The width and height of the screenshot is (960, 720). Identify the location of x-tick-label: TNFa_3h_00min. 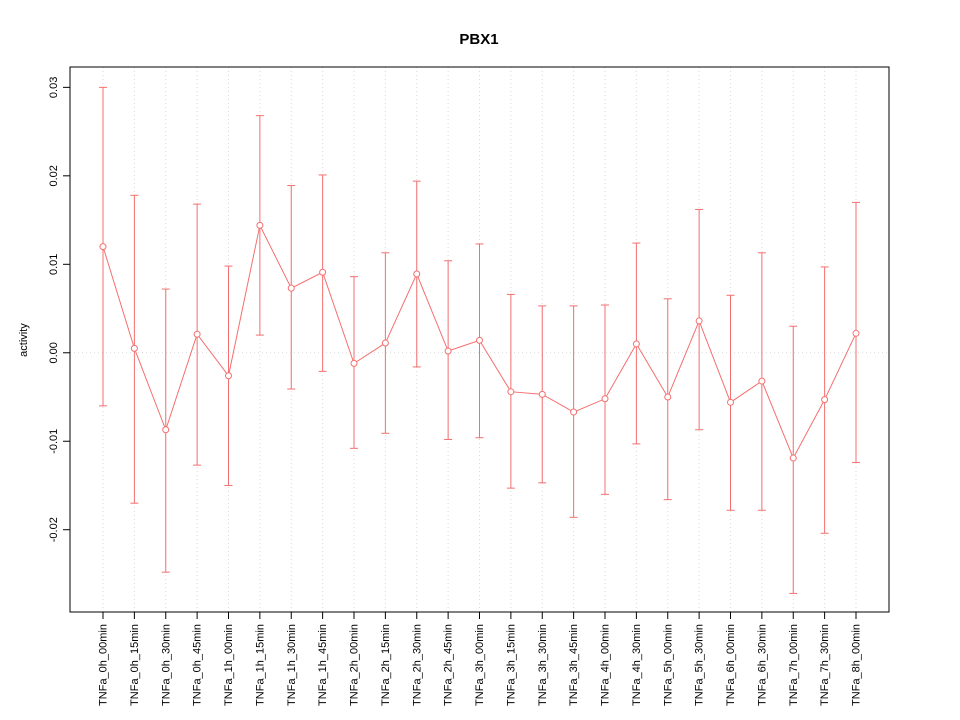
(480, 665).